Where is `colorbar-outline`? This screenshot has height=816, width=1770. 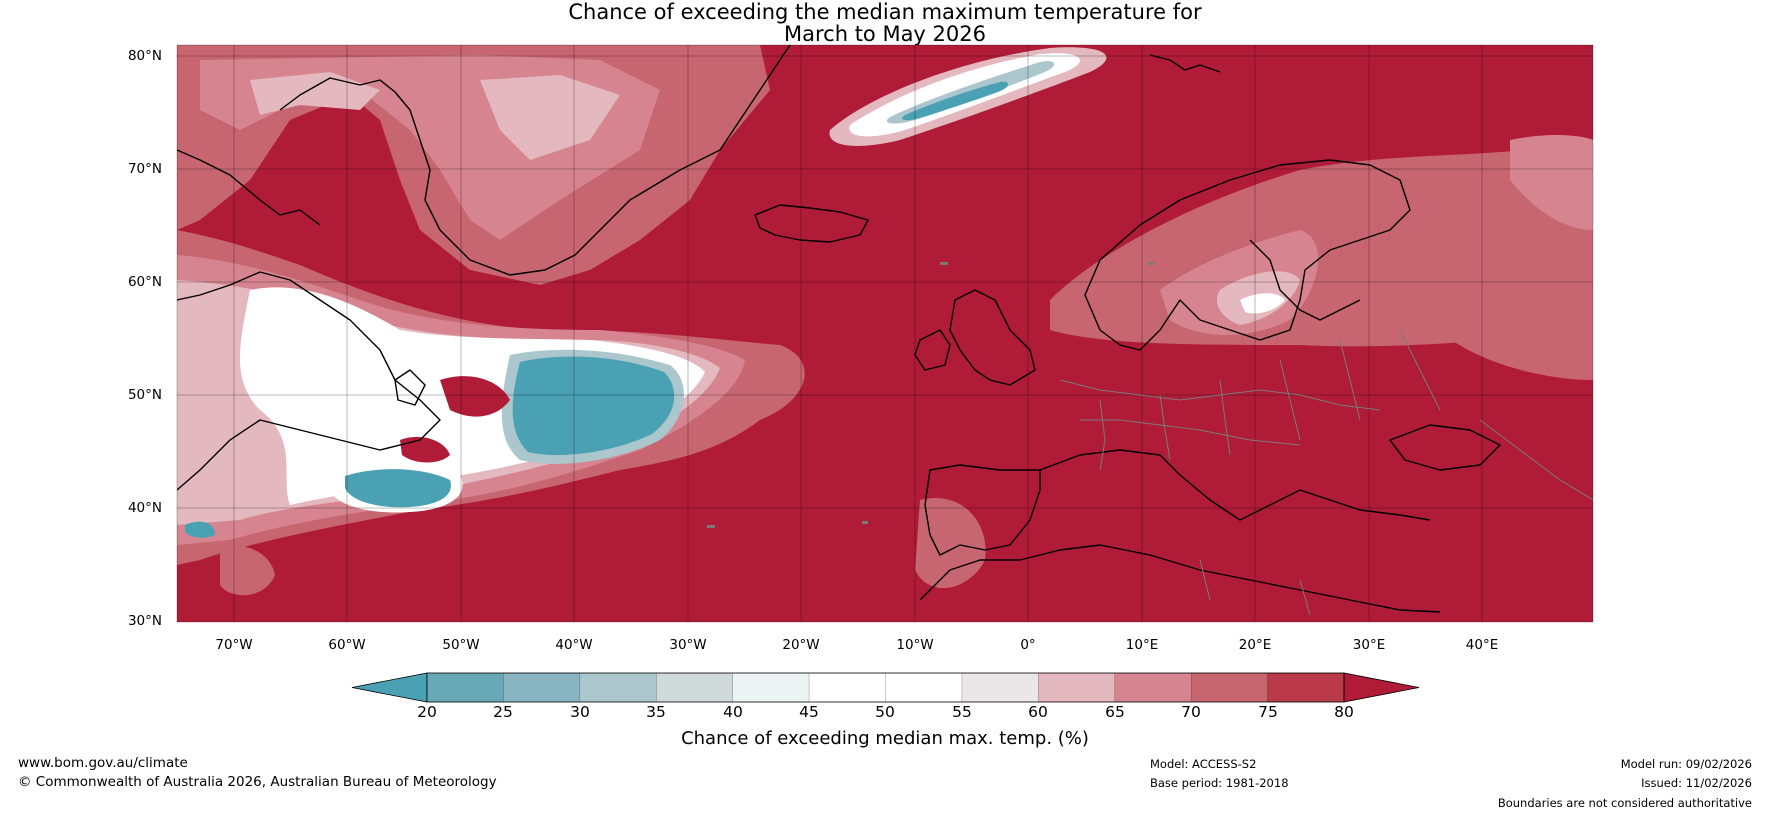 colorbar-outline is located at coordinates (885, 687).